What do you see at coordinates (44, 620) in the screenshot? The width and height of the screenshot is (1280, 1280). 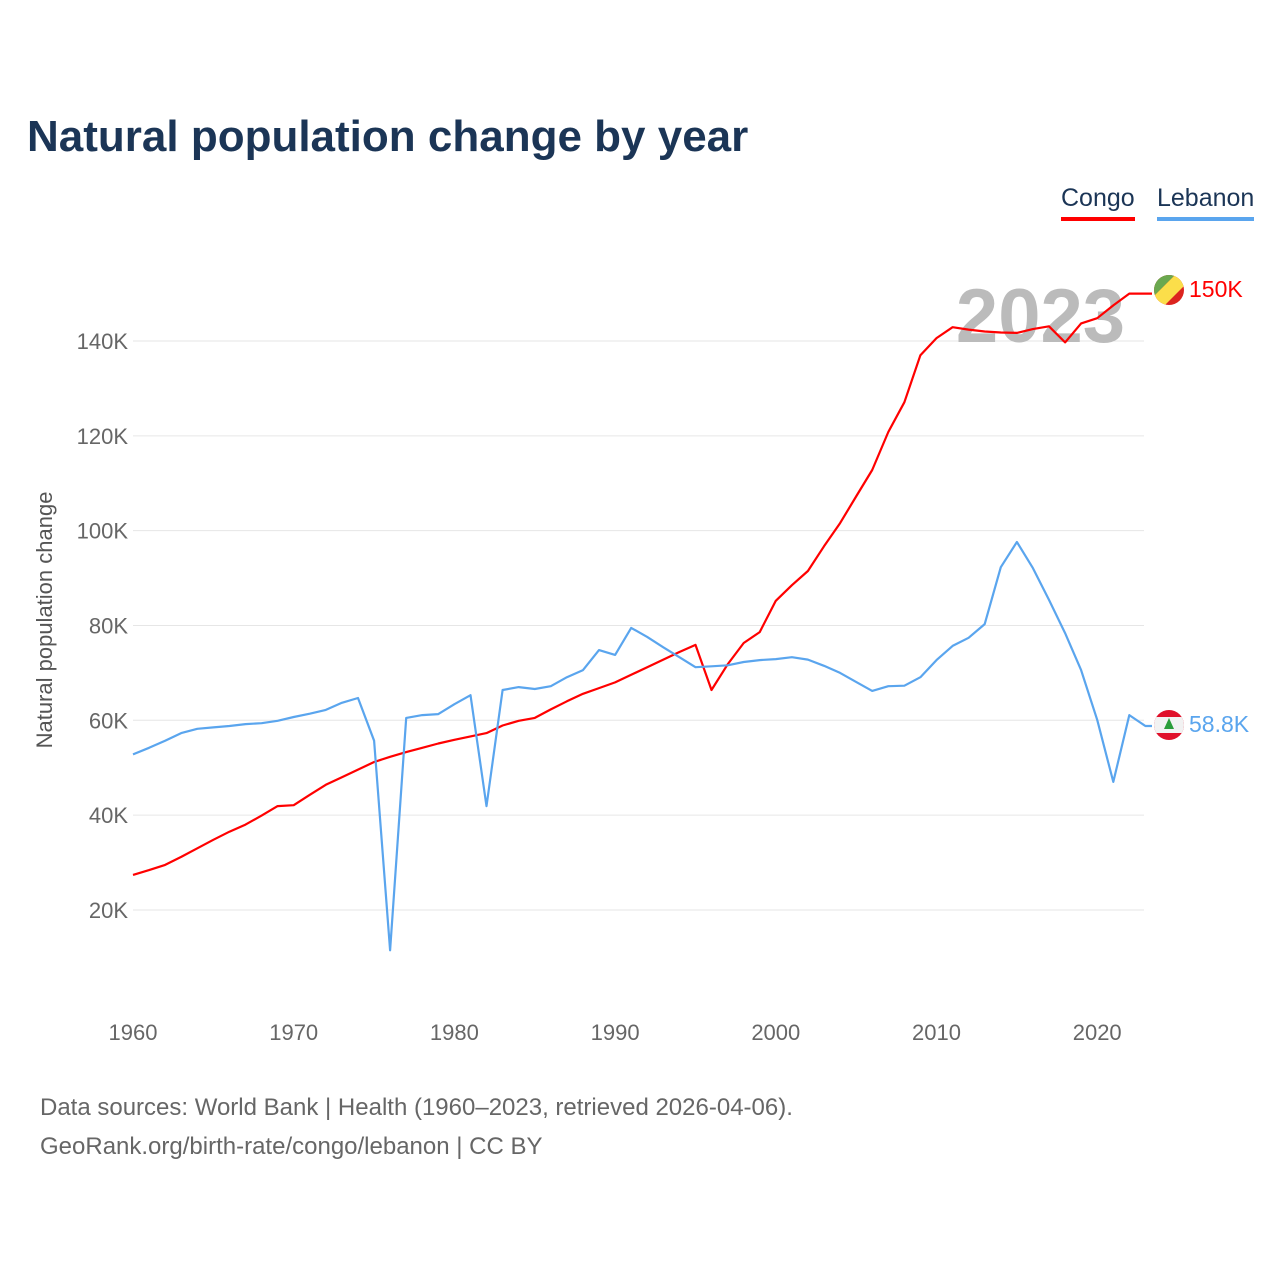 I see `y-axis-label: Natural population change` at bounding box center [44, 620].